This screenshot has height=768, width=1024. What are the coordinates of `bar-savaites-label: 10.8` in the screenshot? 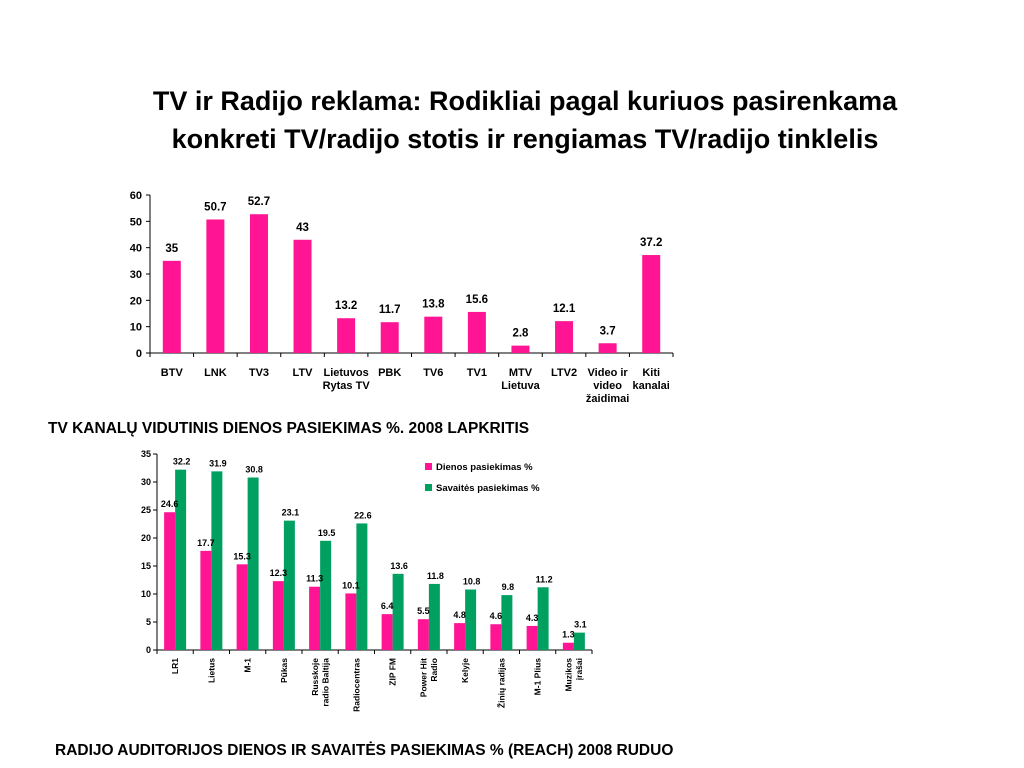 It's located at (472, 582).